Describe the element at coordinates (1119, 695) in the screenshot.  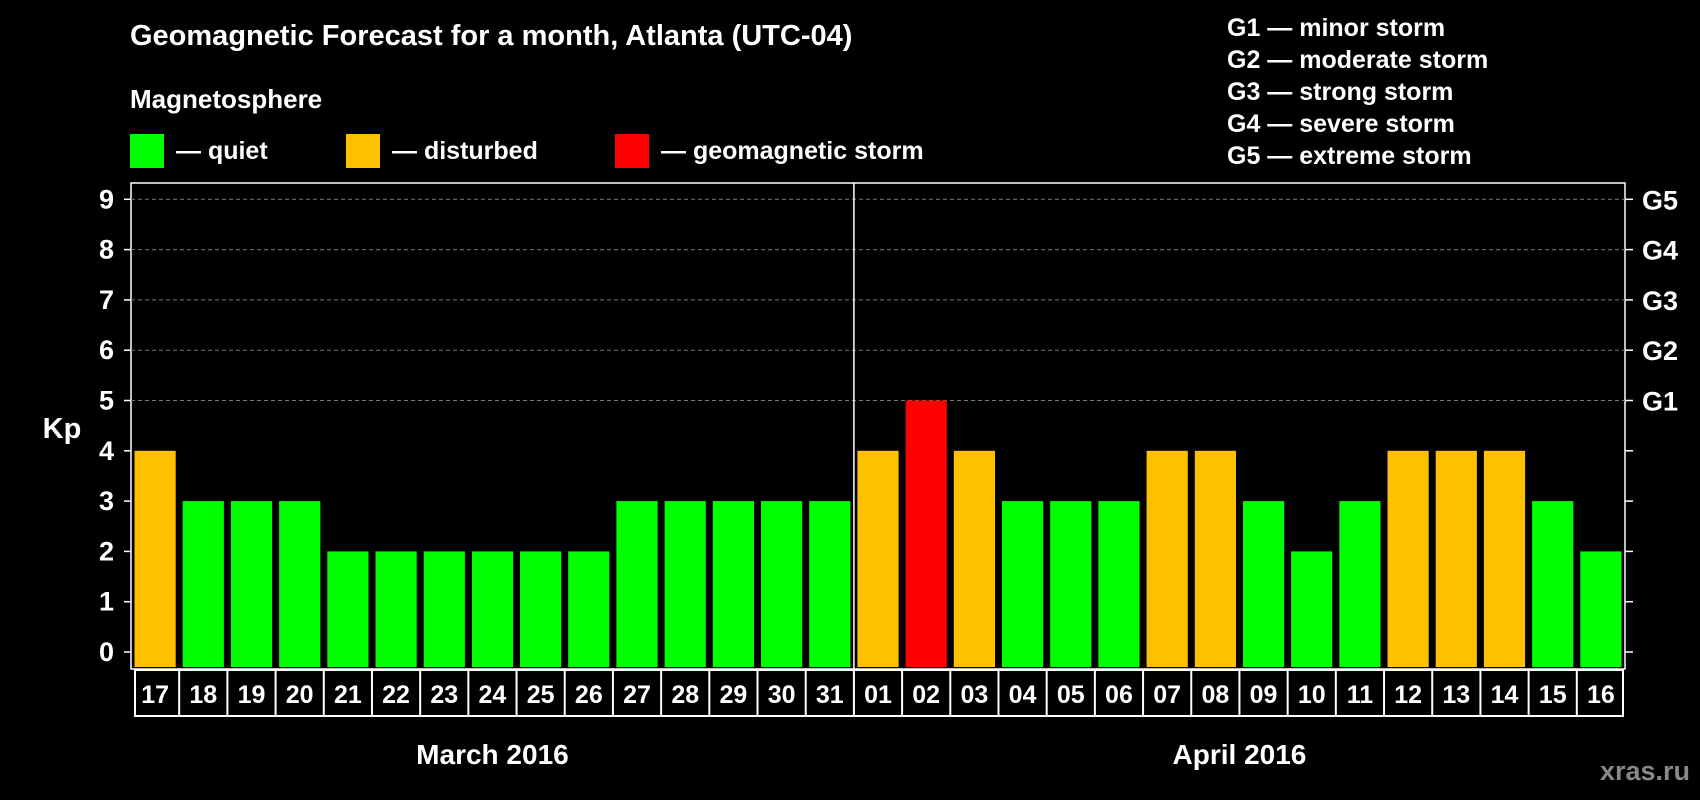
I see `date-label: 06` at that location.